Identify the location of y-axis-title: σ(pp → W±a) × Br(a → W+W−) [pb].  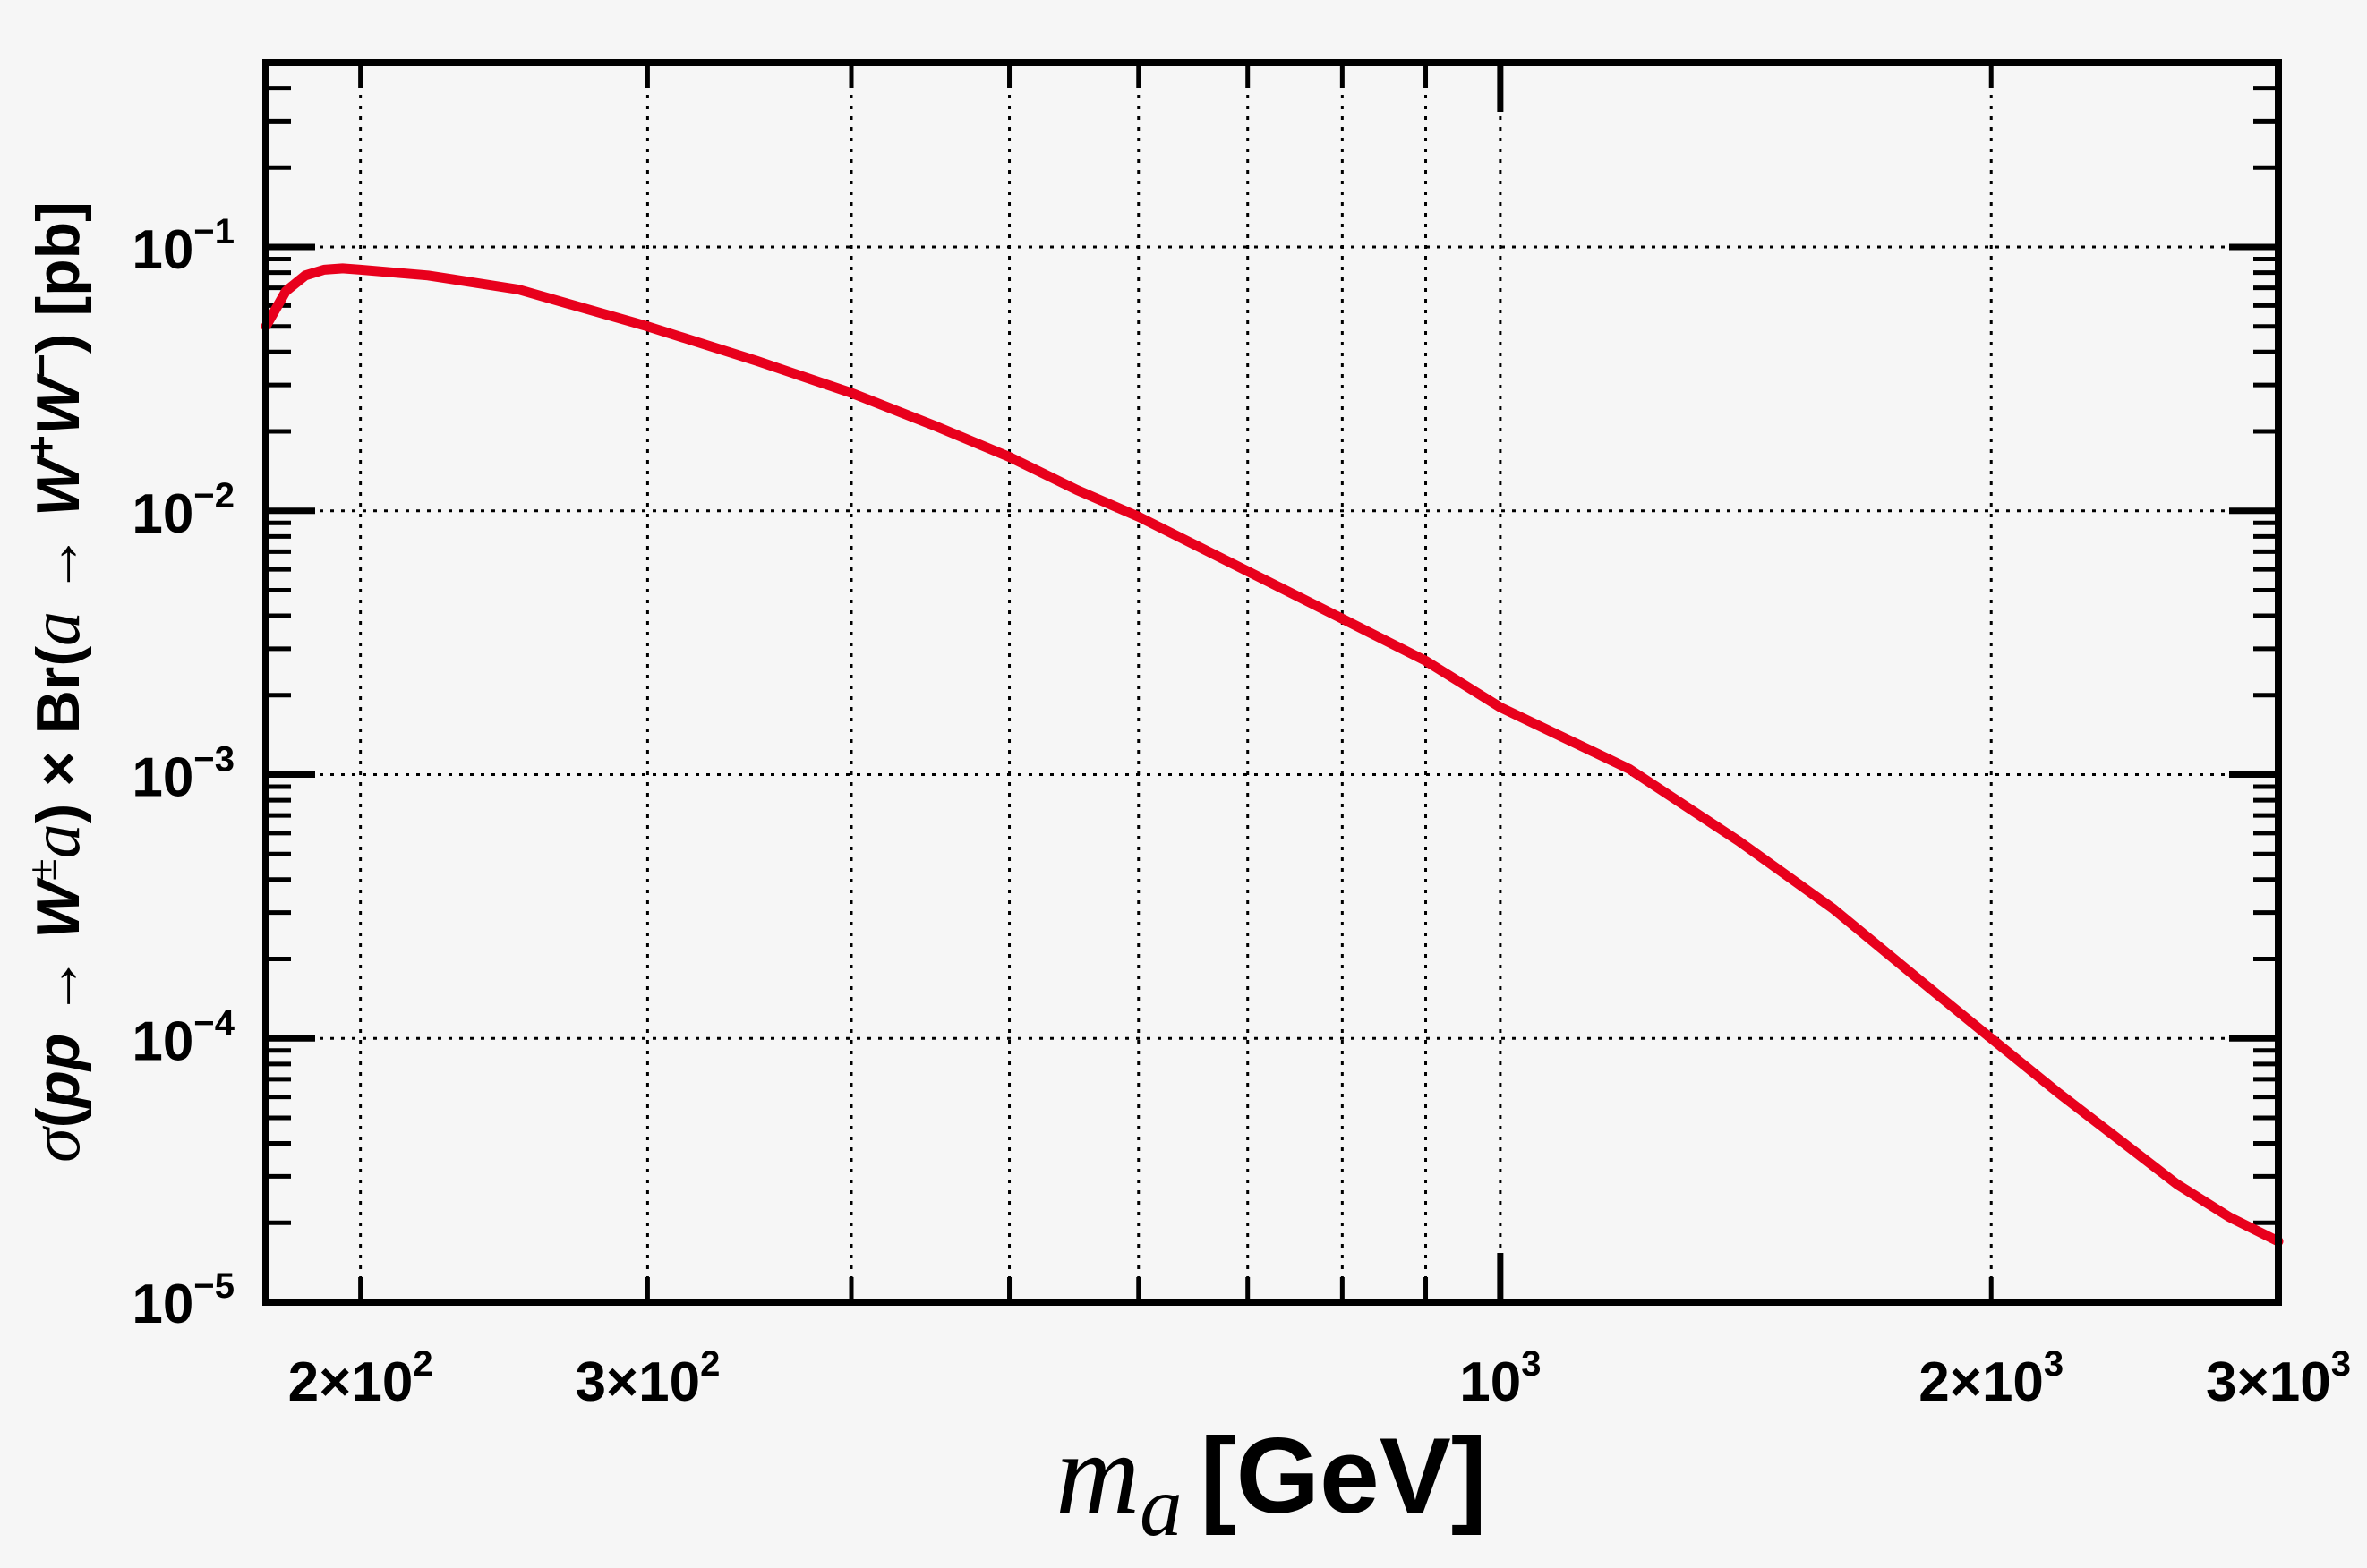
(55, 682).